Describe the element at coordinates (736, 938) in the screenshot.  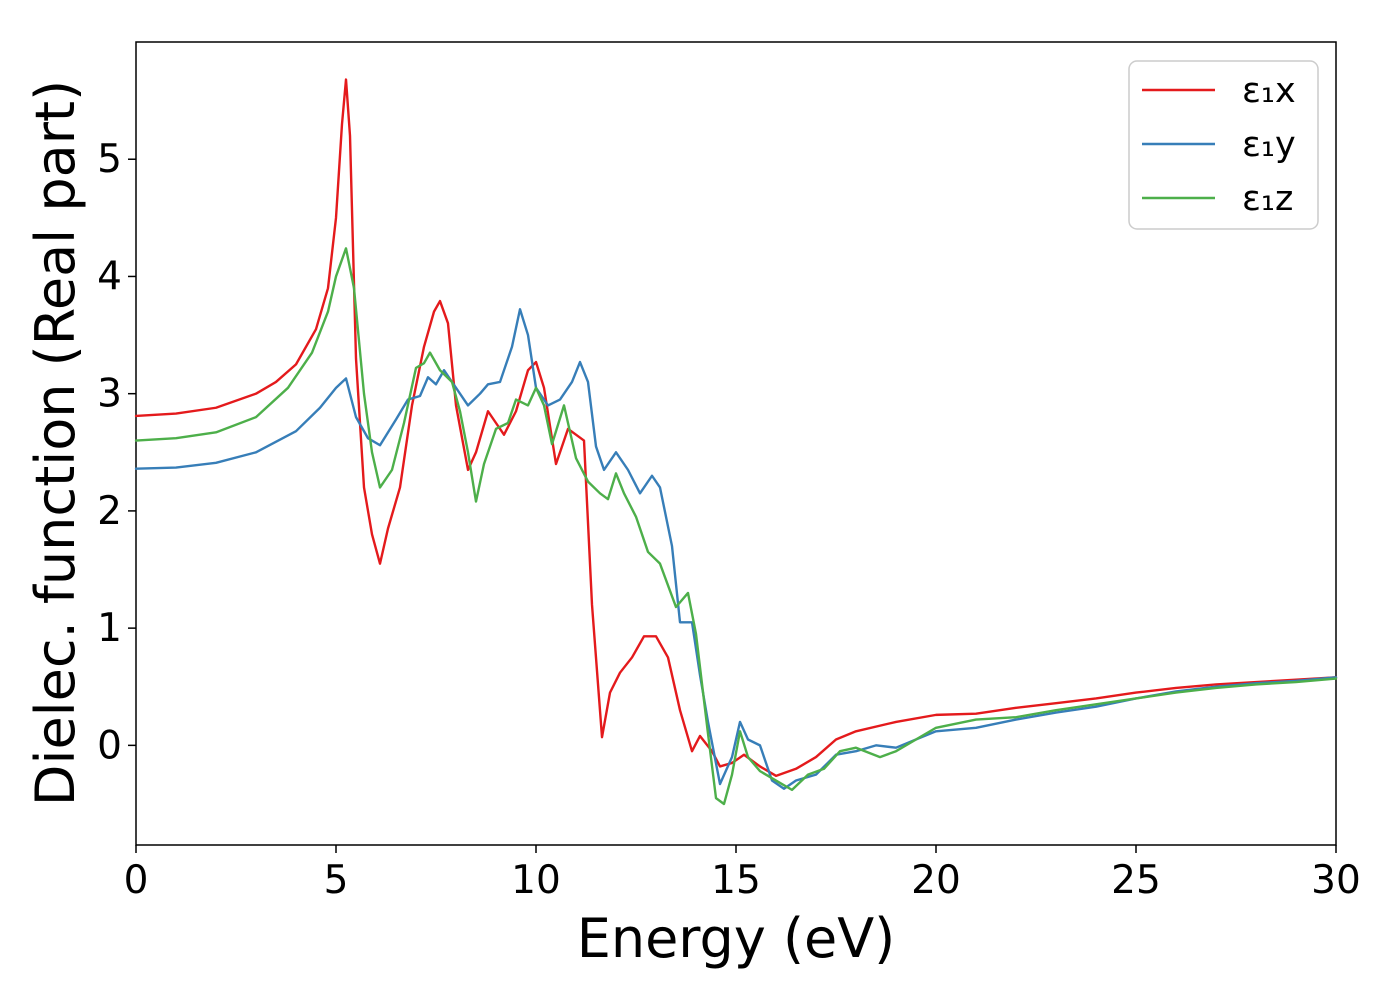
I see `x-axis-title: Energy (eV)` at that location.